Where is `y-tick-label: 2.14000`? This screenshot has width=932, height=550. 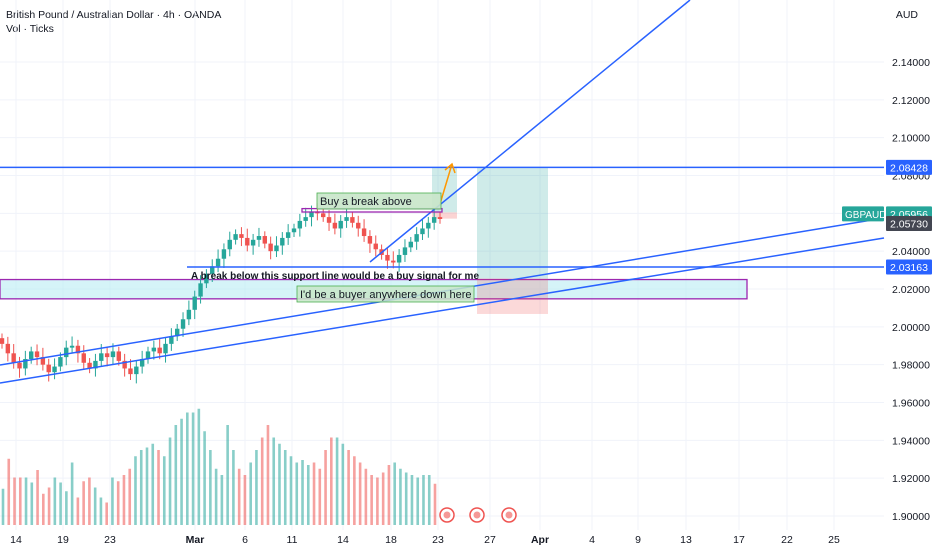 y-tick-label: 2.14000 is located at coordinates (911, 63).